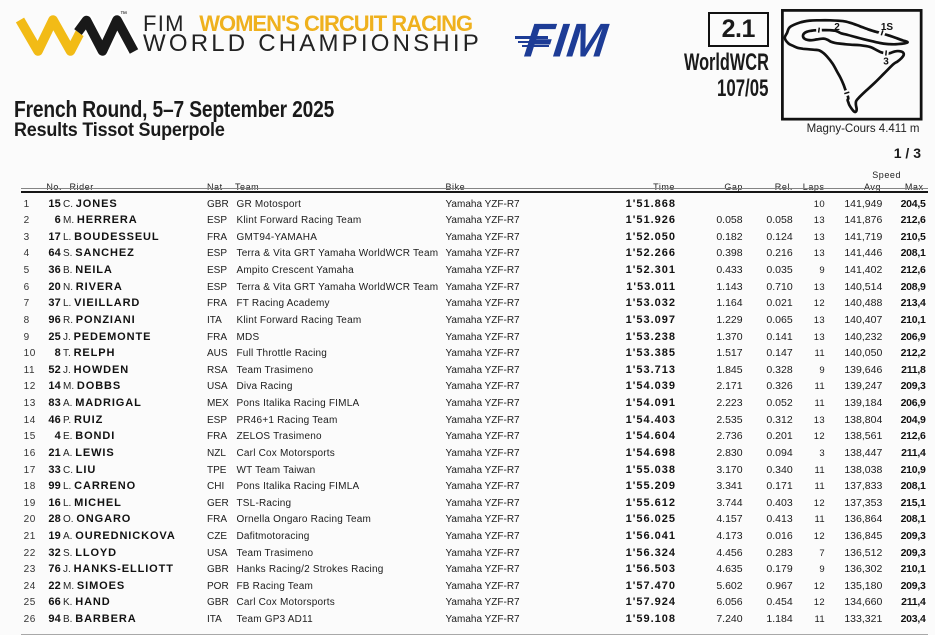 This screenshot has width=935, height=635. What do you see at coordinates (886, 61) in the screenshot?
I see `svg-text: 3` at bounding box center [886, 61].